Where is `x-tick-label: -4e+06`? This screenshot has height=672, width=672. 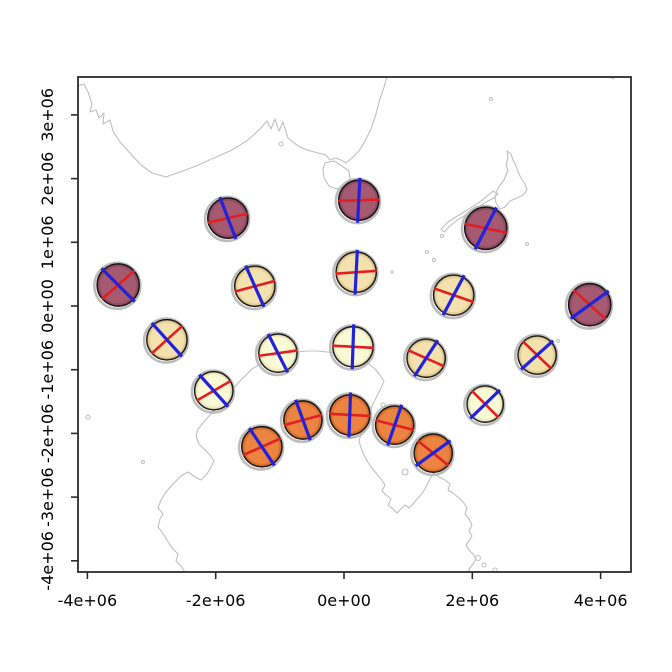 x-tick-label: -4e+06 is located at coordinates (88, 600).